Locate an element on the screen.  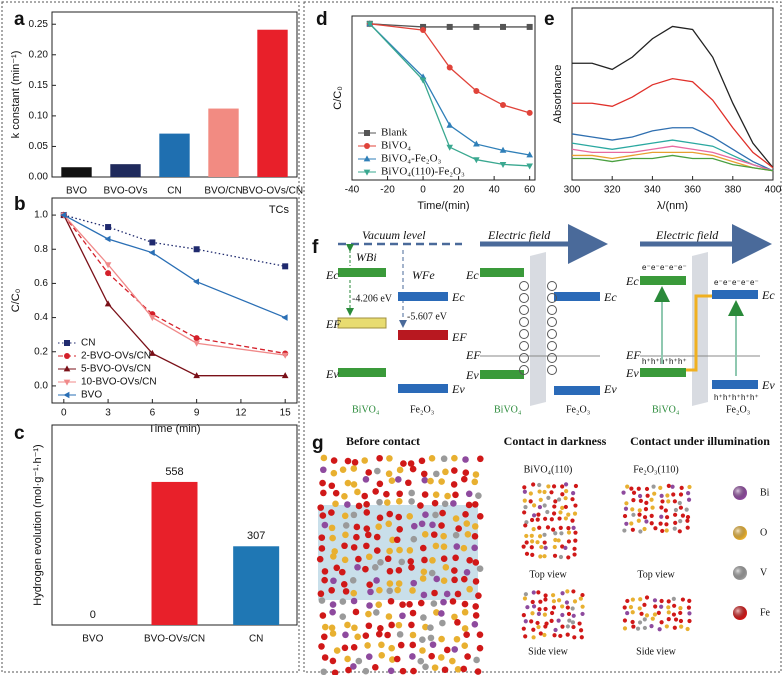
x-axis-label: λ/(nm) is located at coordinates (672, 206).